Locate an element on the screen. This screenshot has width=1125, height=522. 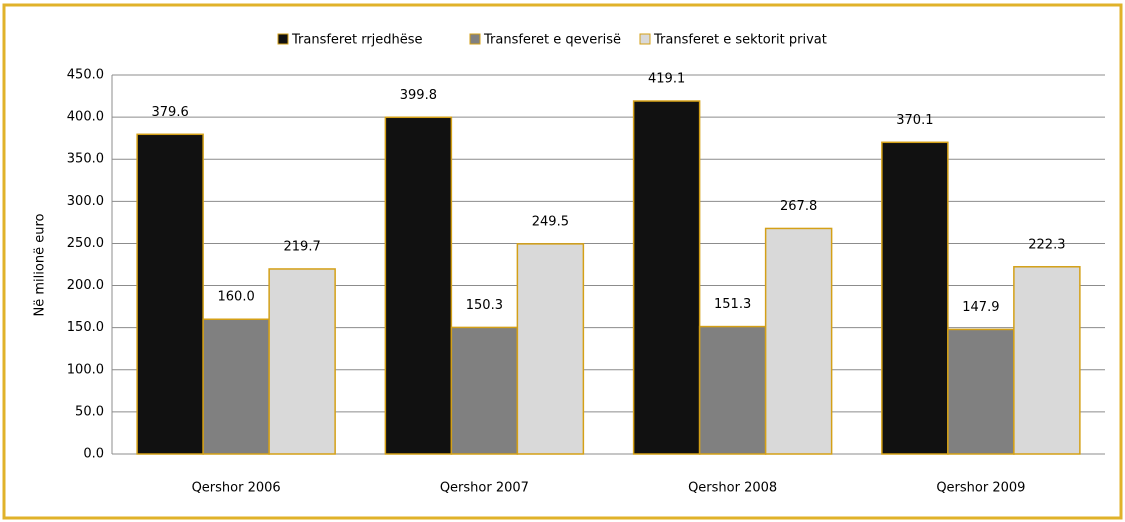
y-tick-label: 100.0 is located at coordinates (85, 369).